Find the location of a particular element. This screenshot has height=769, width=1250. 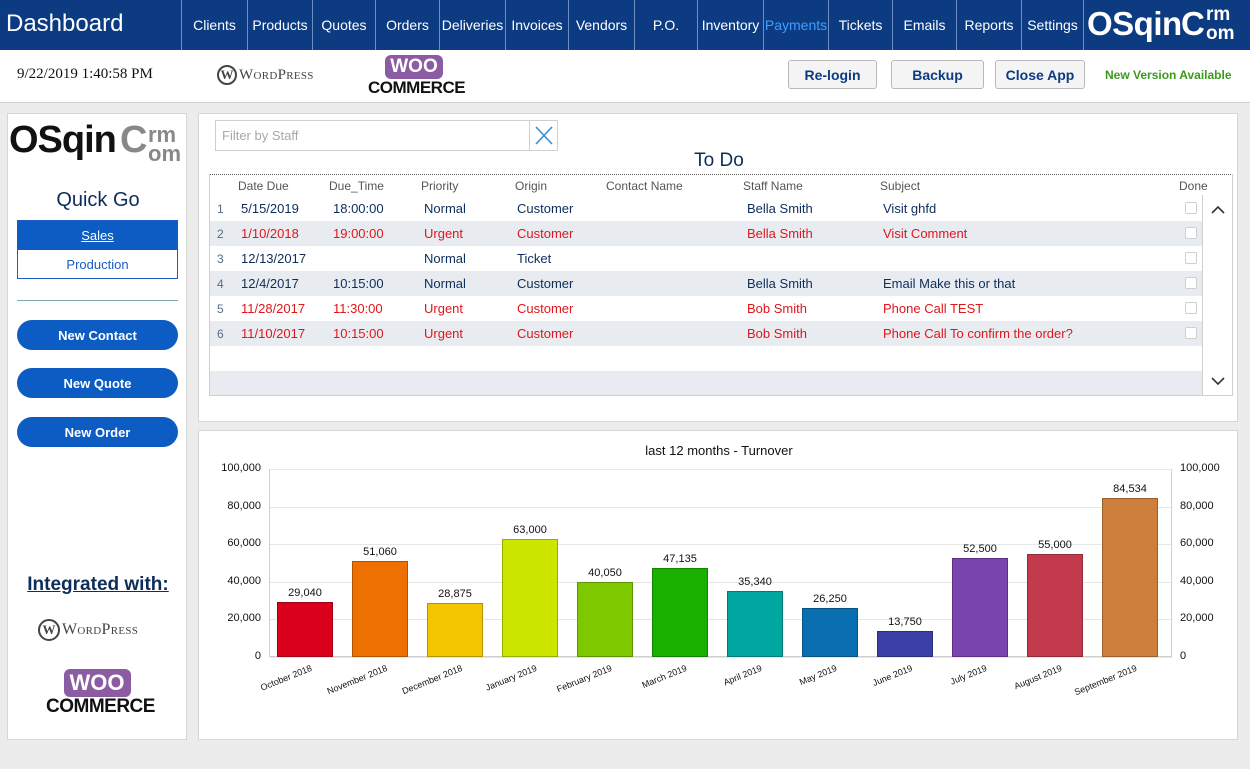

nav-vendors: Vendors is located at coordinates (601, 25).